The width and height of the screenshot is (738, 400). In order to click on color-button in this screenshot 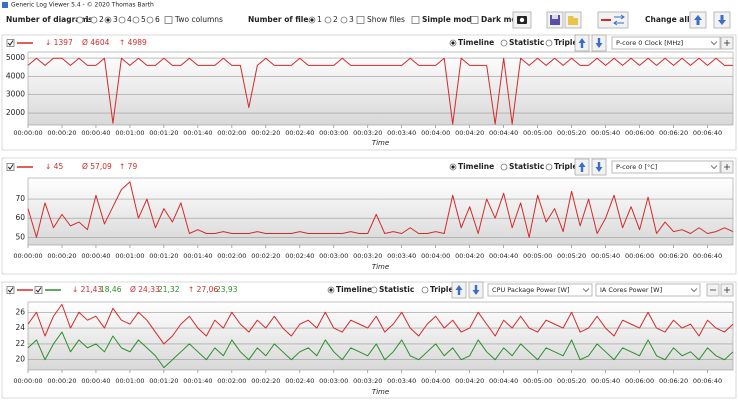, I will do `click(613, 20)`.